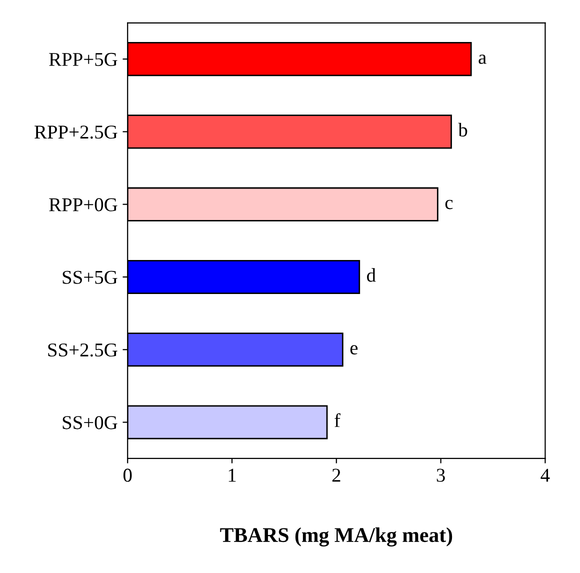 The height and width of the screenshot is (573, 580). Describe the element at coordinates (482, 59) in the screenshot. I see `data-label: a` at that location.